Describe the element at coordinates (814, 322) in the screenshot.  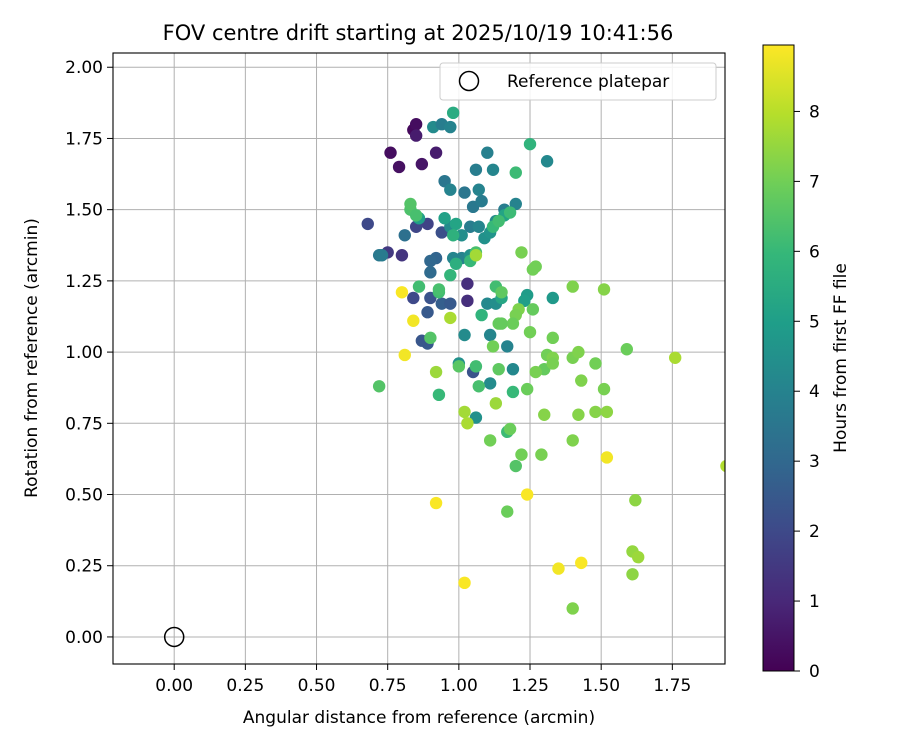
I see `colorbar-tick-label: 5` at that location.